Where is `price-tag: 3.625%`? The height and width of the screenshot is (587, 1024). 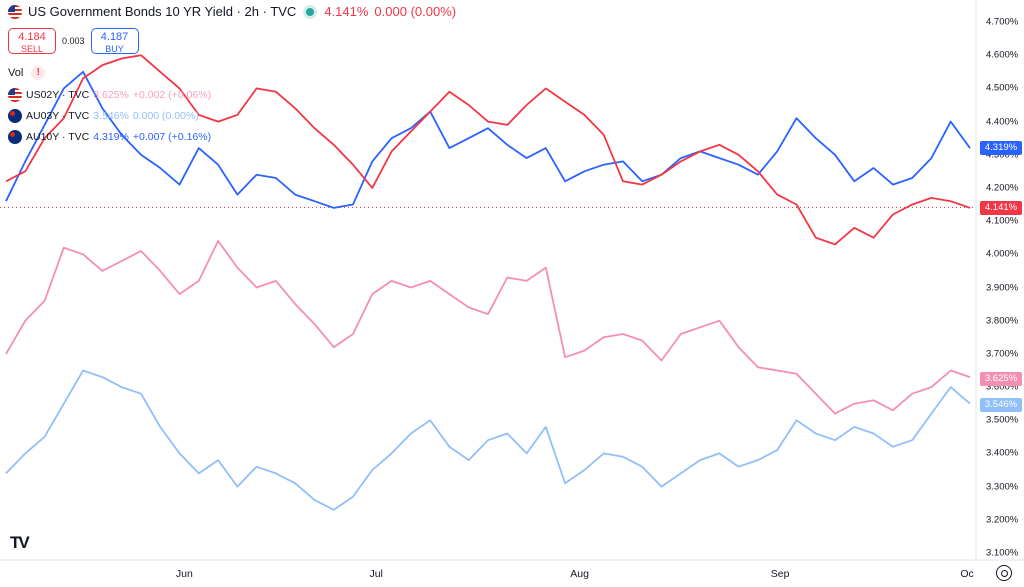
price-tag: 3.625% is located at coordinates (1001, 378).